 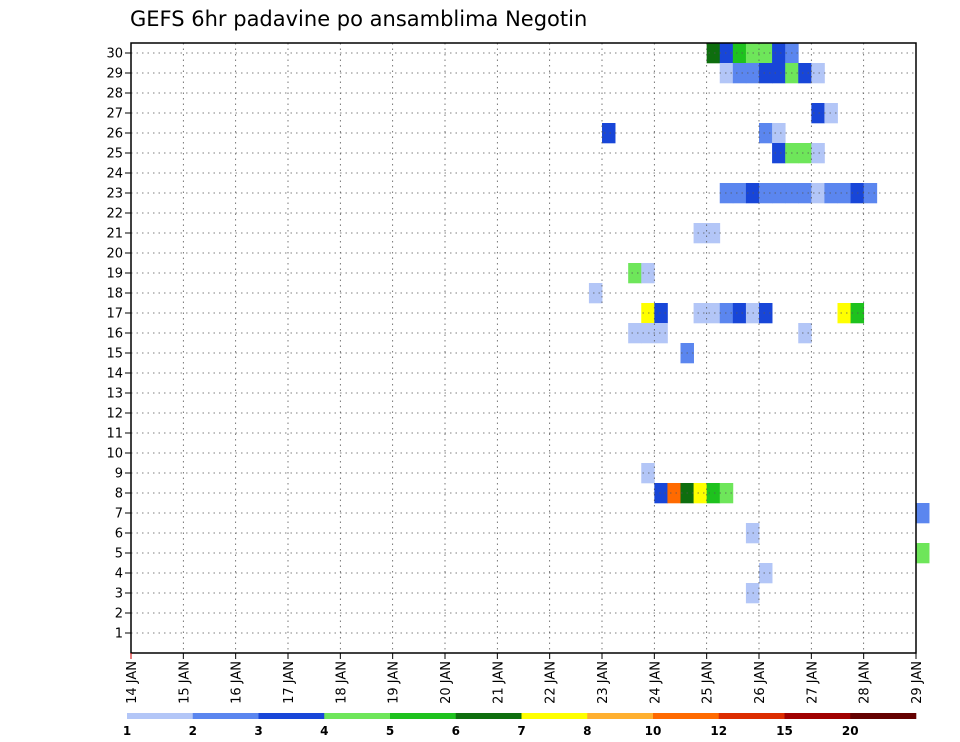 What do you see at coordinates (184, 682) in the screenshot?
I see `x-tick-label: 15 JAN` at bounding box center [184, 682].